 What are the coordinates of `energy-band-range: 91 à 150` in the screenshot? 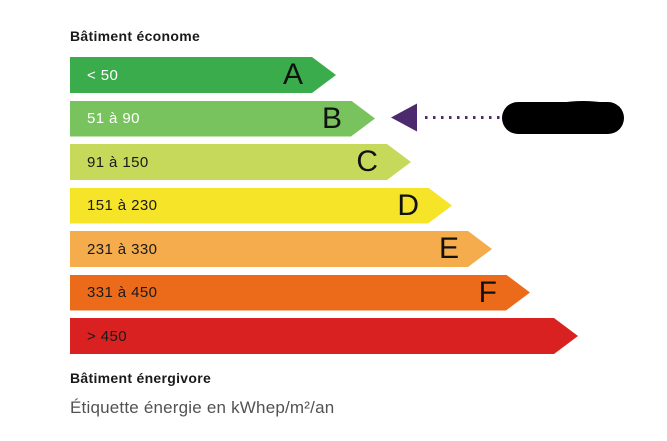 It's located at (118, 162).